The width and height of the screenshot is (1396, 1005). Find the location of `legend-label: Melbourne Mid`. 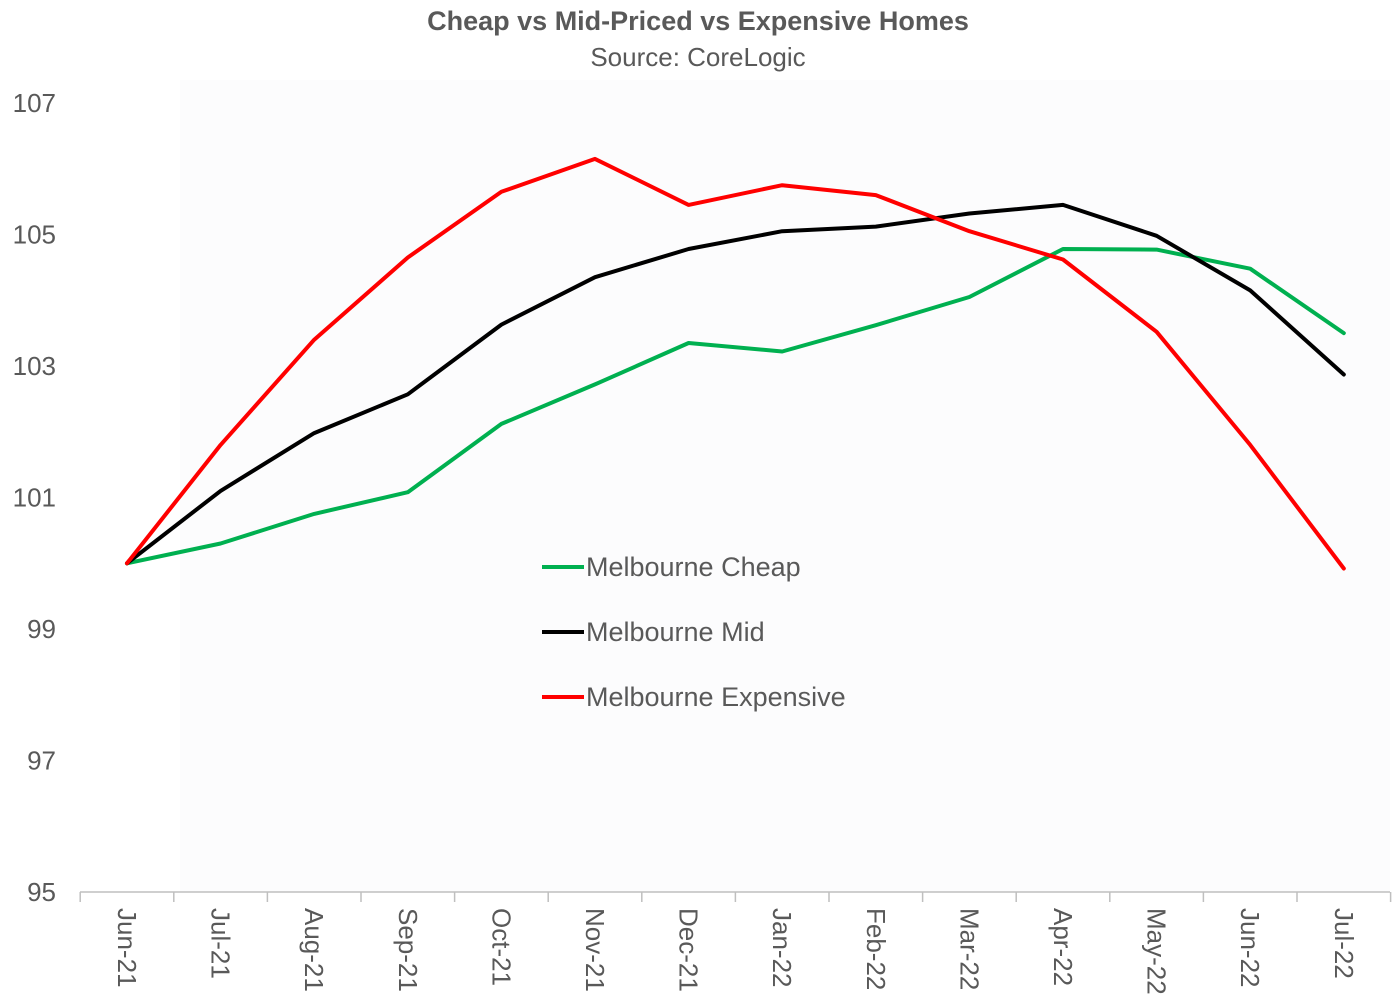

legend-label: Melbourne Mid is located at coordinates (675, 632).